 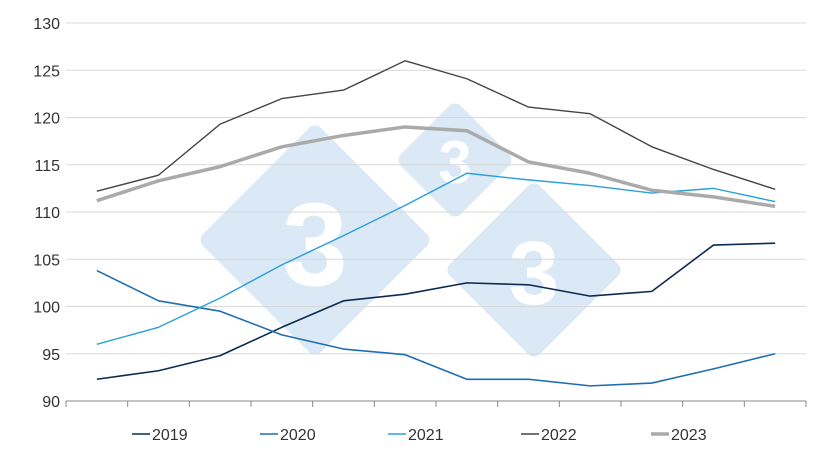 I want to click on y-axis: 90 95 100 105 110 115 120 125 130, so click(x=46, y=213).